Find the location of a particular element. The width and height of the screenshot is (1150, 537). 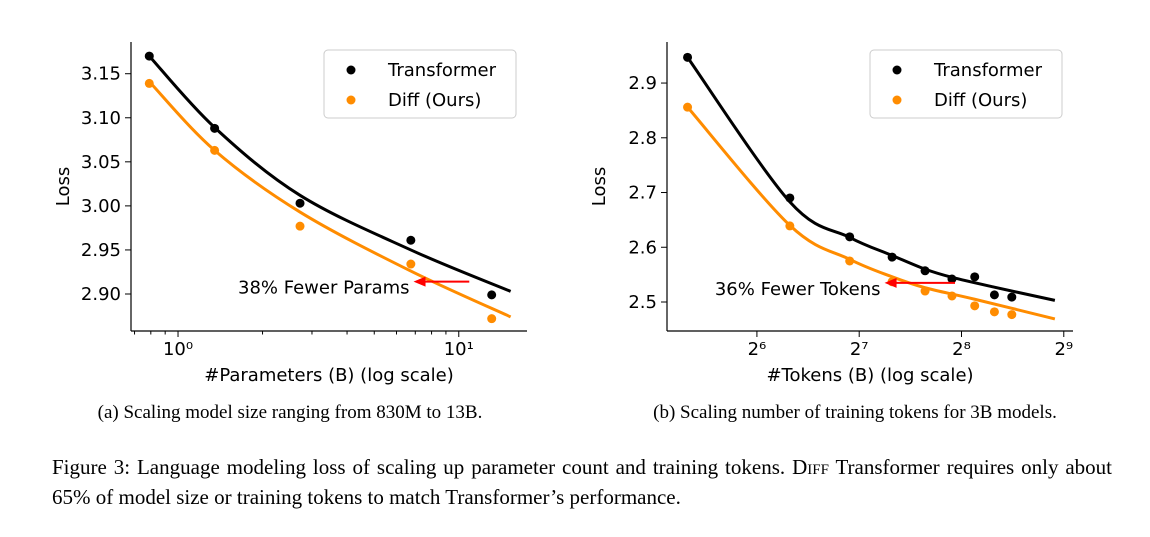

x-axis-label: #Parameters (B) (log scale) is located at coordinates (329, 375).